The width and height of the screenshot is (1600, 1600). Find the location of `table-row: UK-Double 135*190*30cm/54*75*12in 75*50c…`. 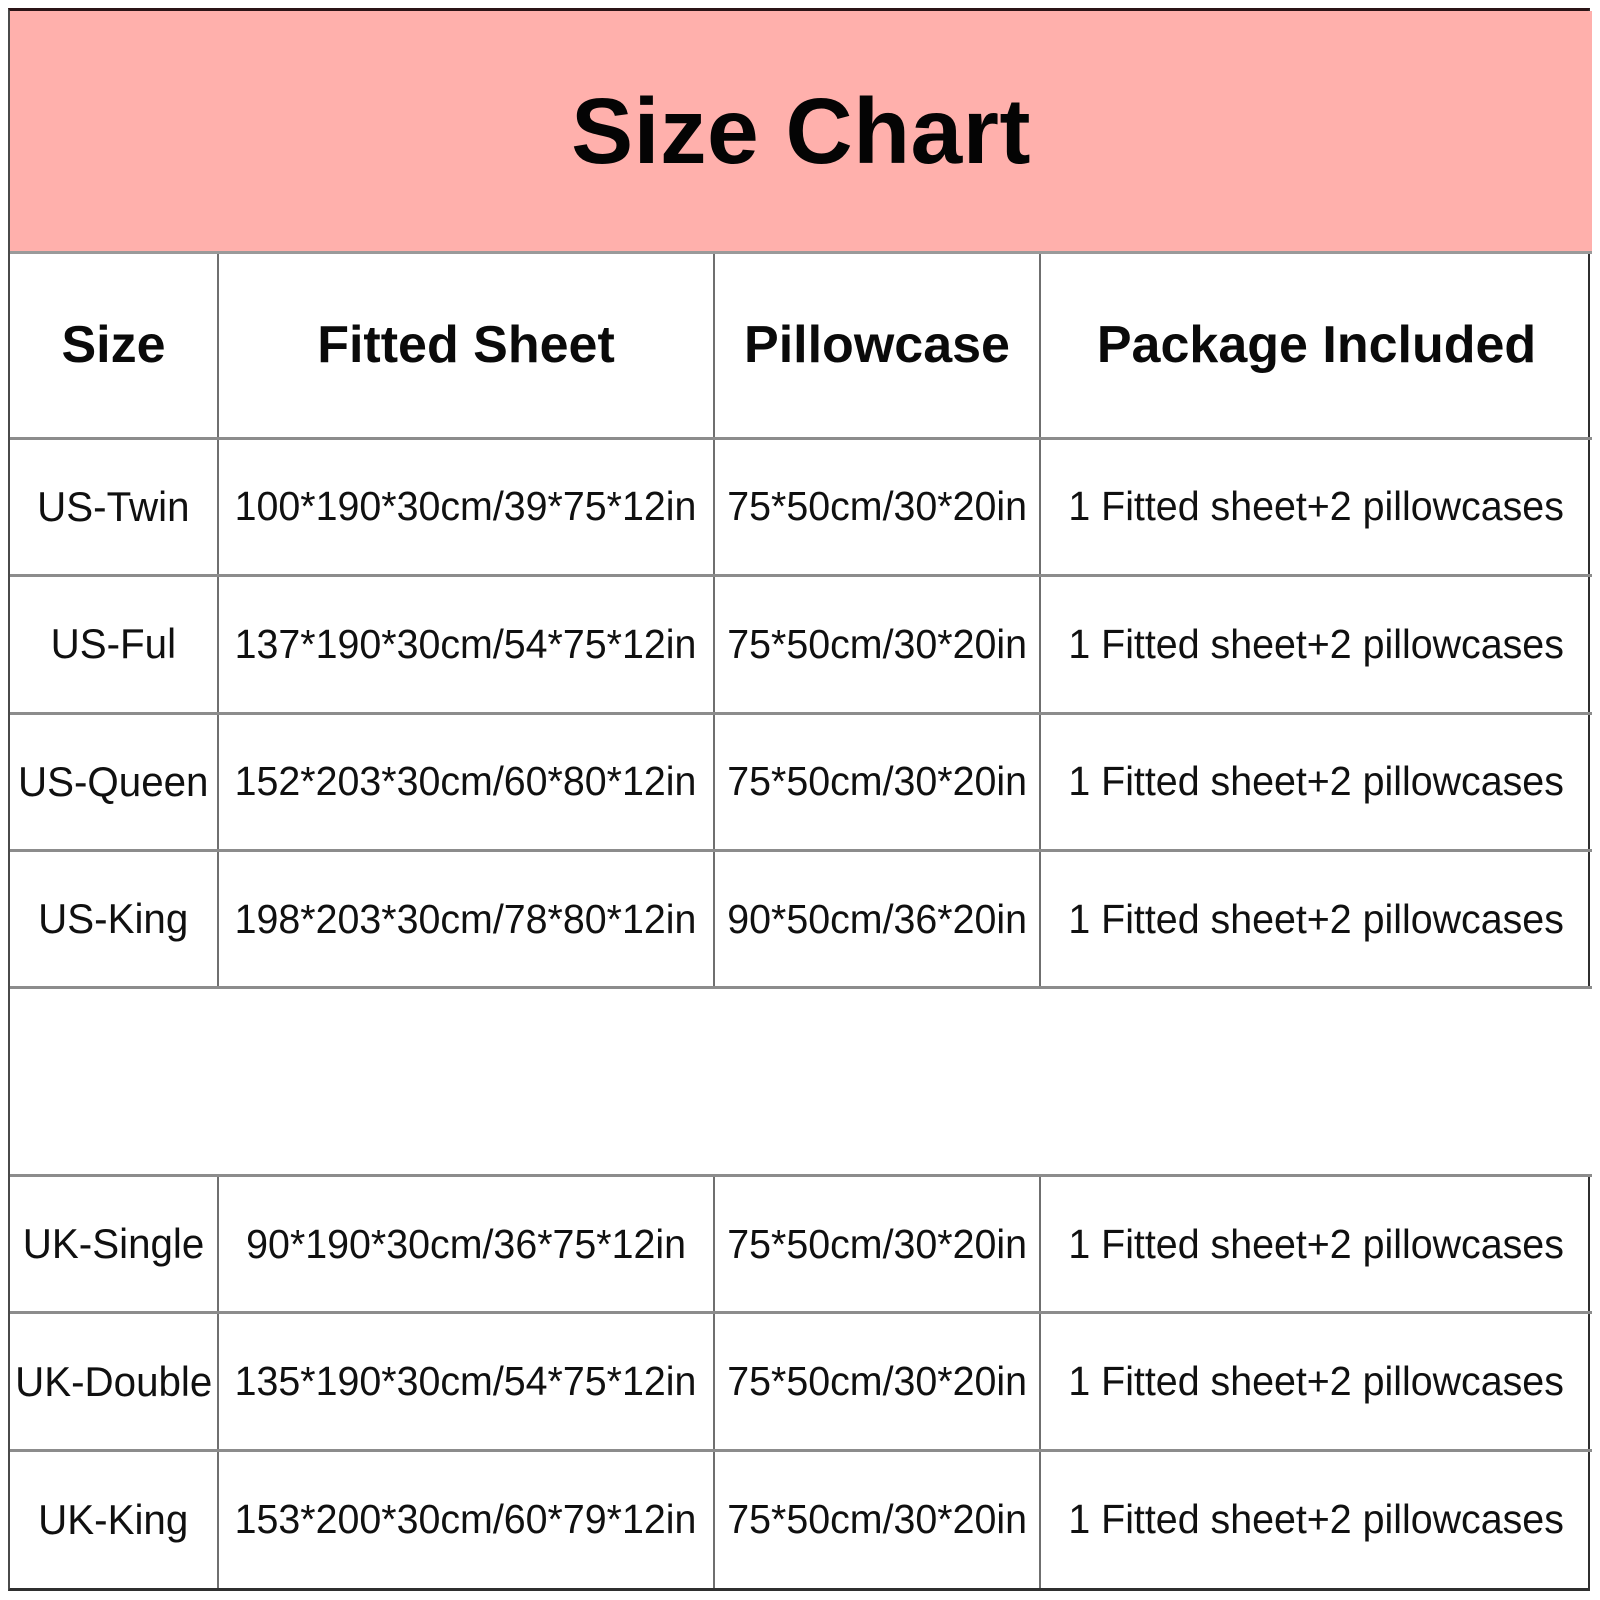

table-row: UK-Double 135*190*30cm/54*75*12in 75*50c… is located at coordinates (801, 1382).